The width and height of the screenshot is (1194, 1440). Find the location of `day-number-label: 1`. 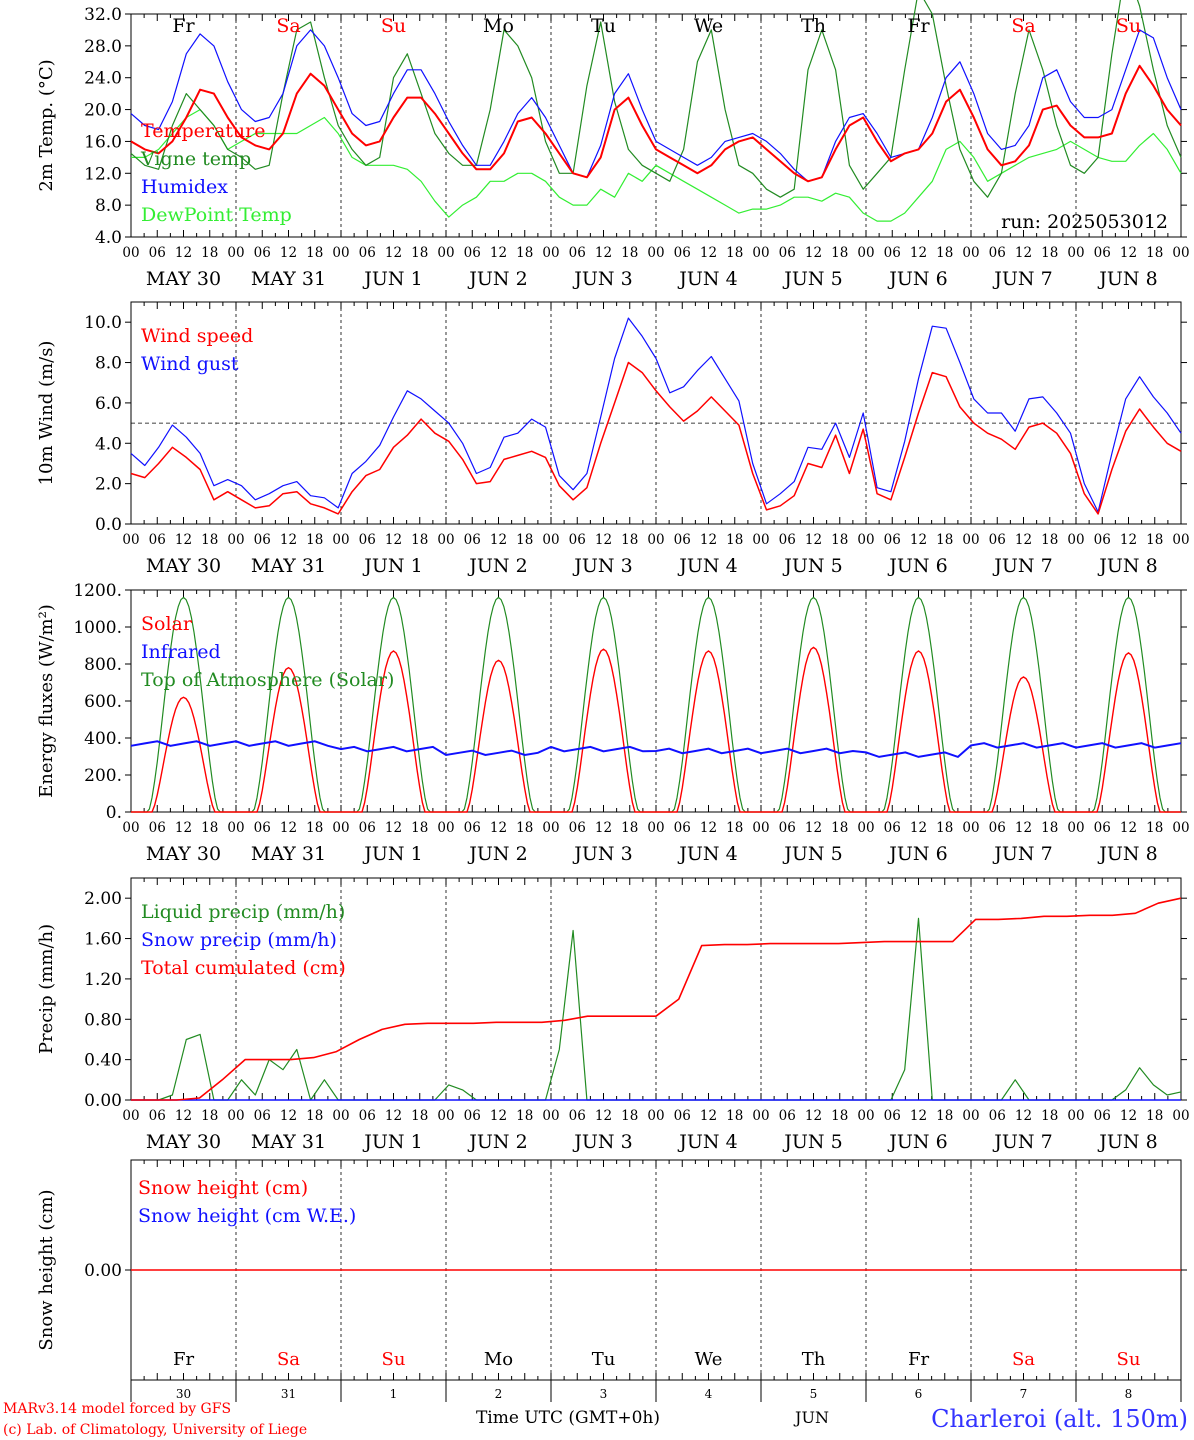

day-number-label: 1 is located at coordinates (394, 1394).